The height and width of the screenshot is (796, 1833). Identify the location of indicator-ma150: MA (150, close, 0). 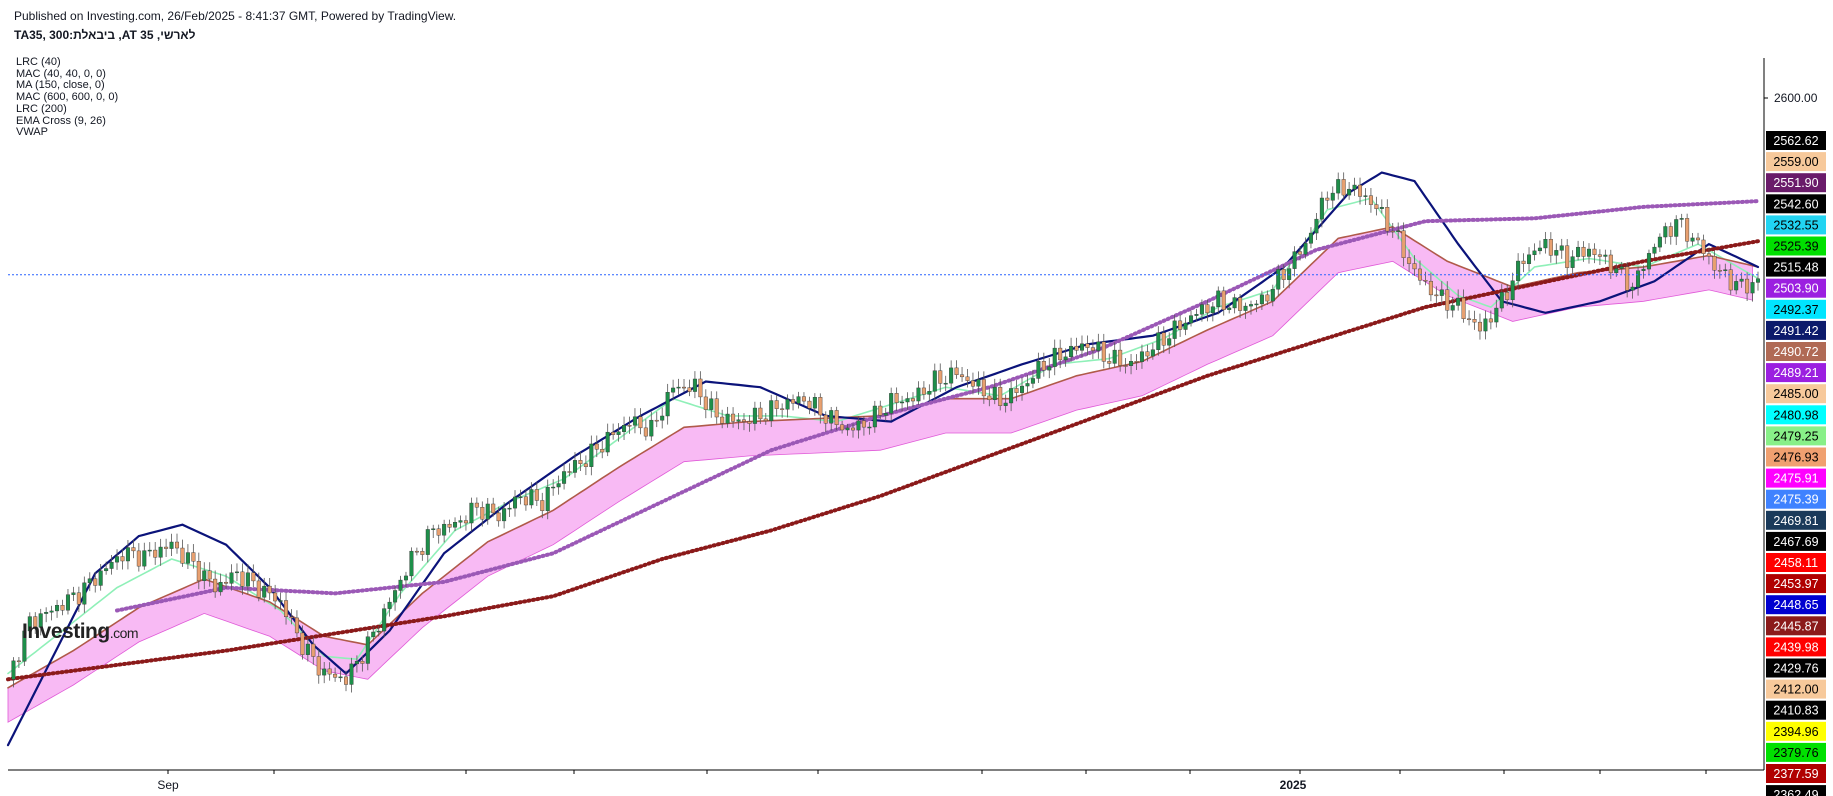
(60, 85).